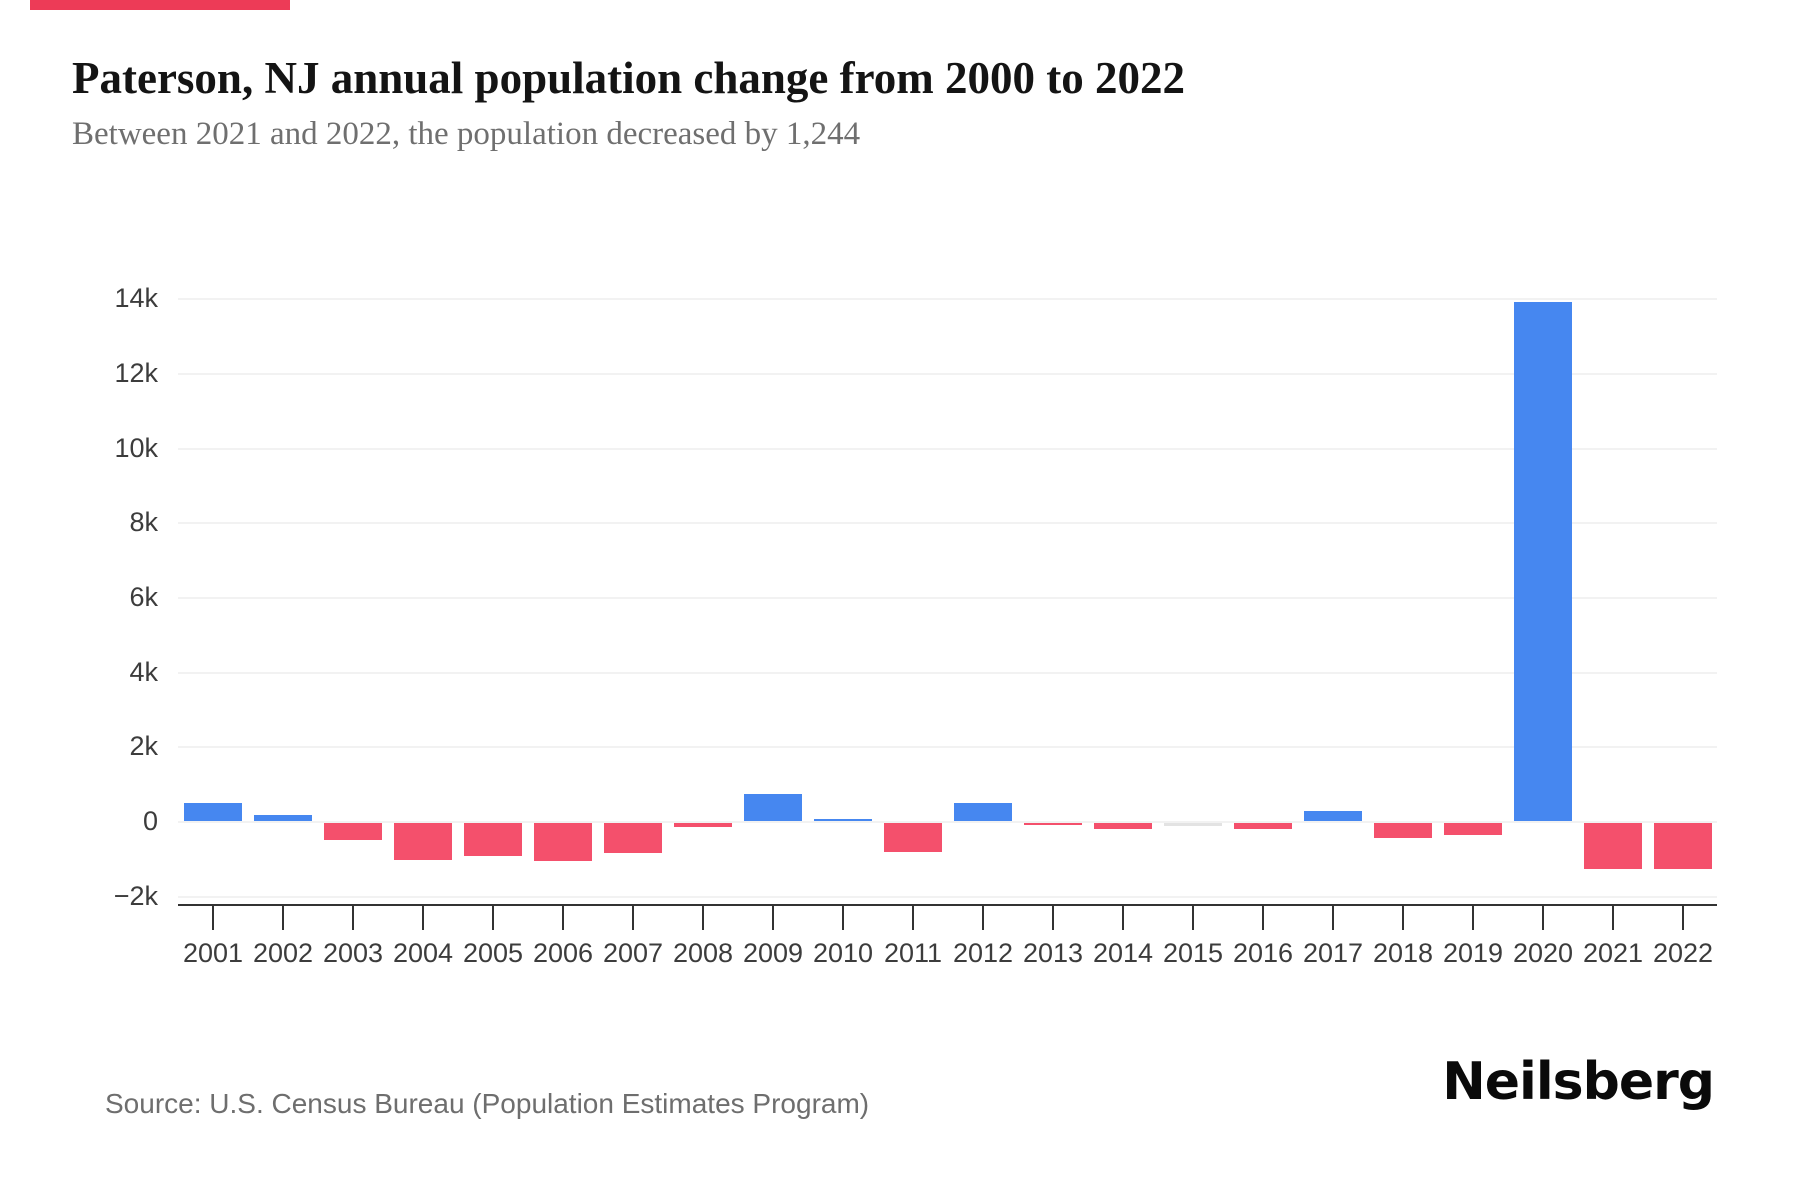 The width and height of the screenshot is (1800, 1200). Describe the element at coordinates (1613, 846) in the screenshot. I see `bar-2021` at that location.